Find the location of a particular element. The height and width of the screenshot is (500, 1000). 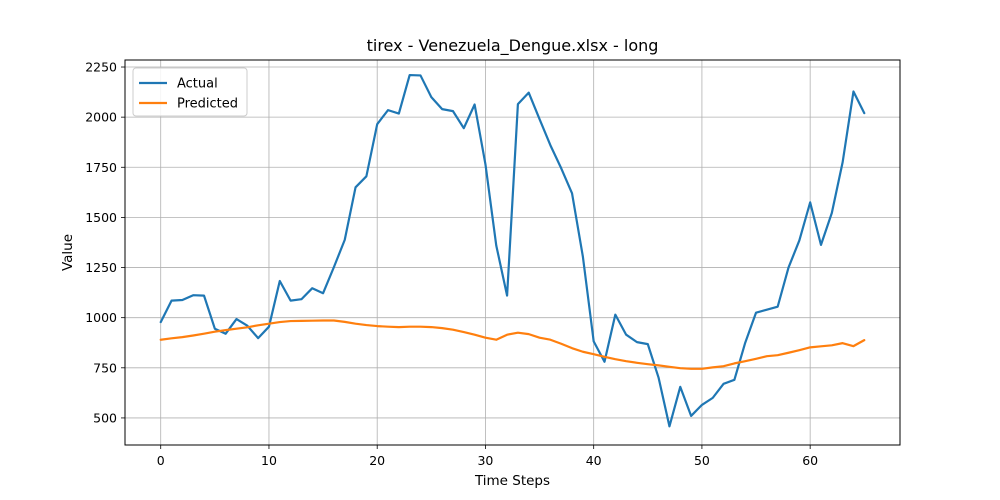

legend-label: Predicted is located at coordinates (207, 104).